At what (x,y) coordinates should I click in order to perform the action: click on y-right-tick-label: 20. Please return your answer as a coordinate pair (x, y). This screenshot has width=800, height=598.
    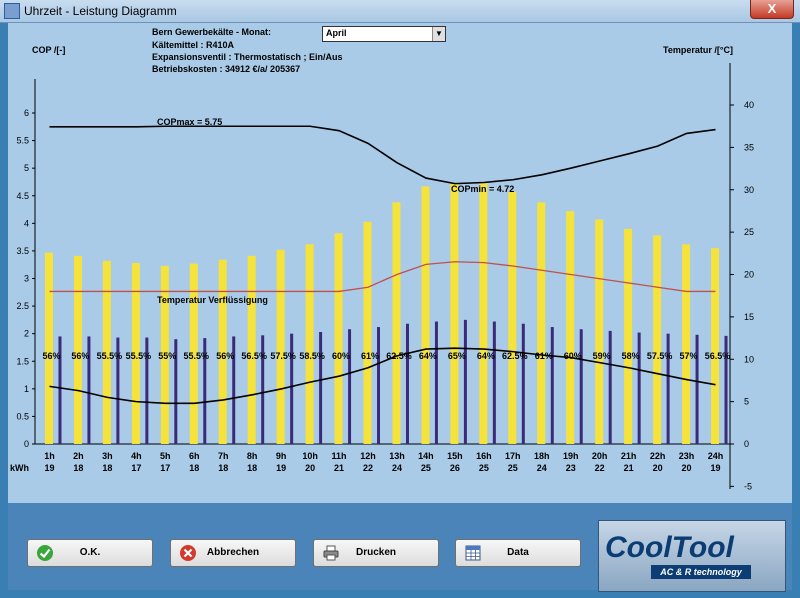
    Looking at the image, I should click on (749, 275).